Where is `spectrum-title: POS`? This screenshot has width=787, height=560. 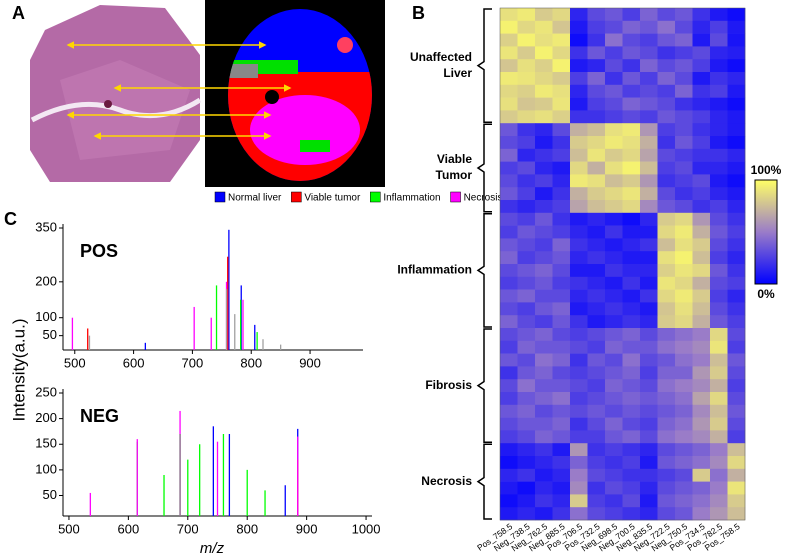 spectrum-title: POS is located at coordinates (99, 251).